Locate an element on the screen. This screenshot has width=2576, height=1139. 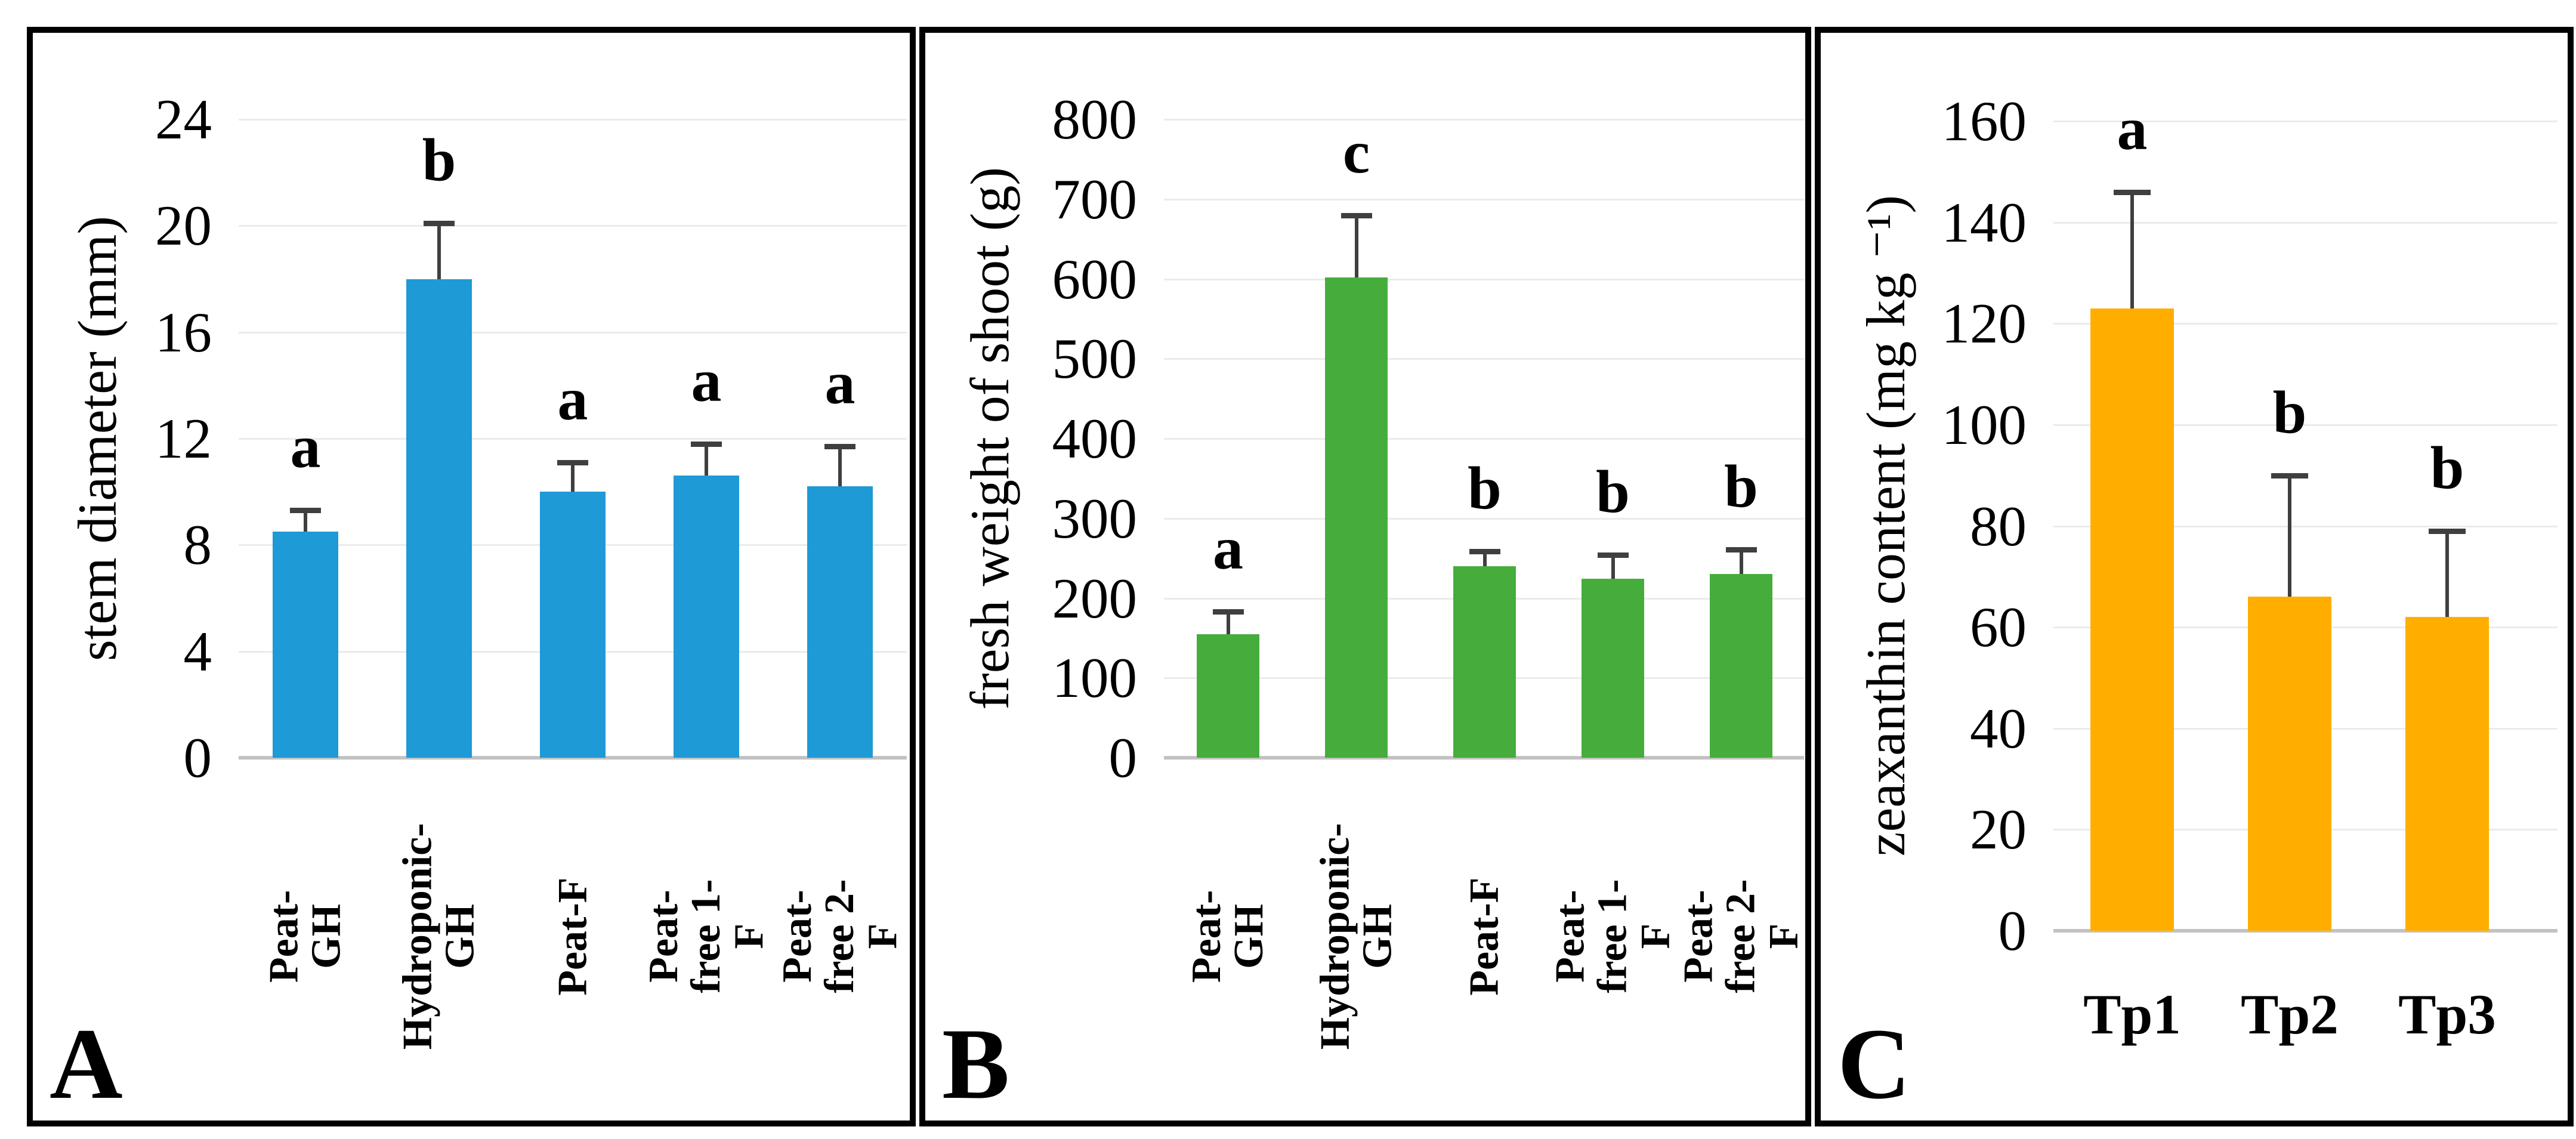
y-tick-label-120: 120 is located at coordinates (1984, 324).